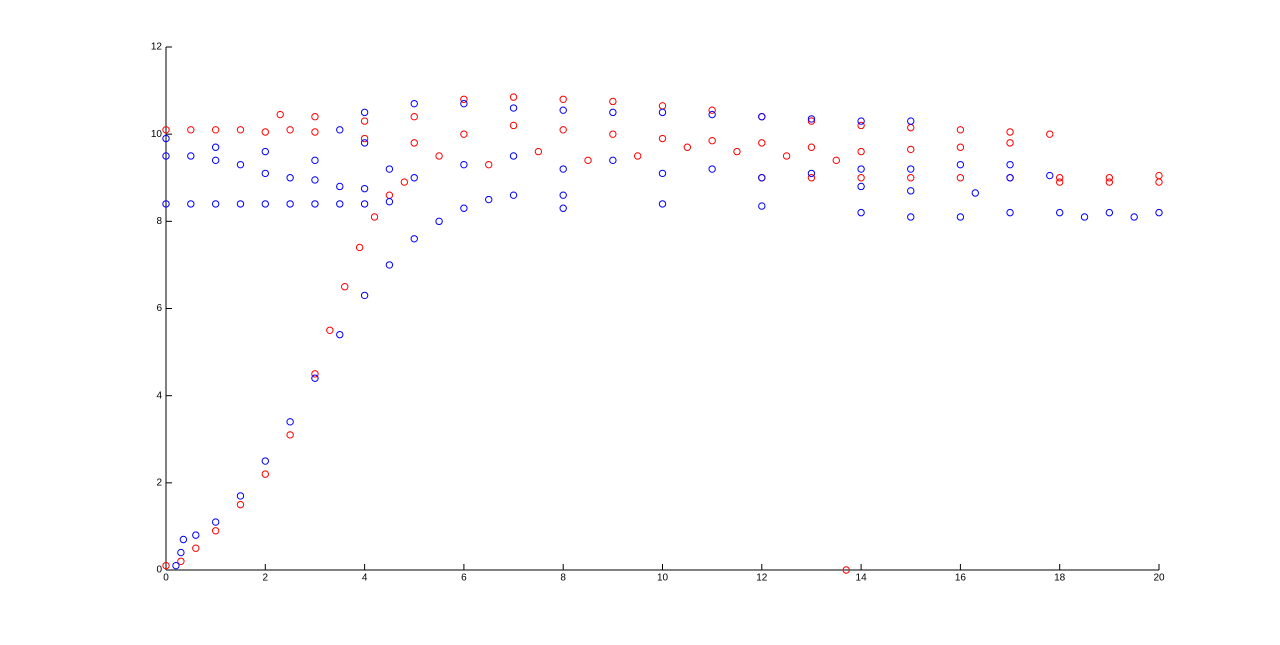 The width and height of the screenshot is (1280, 645). Describe the element at coordinates (157, 47) in the screenshot. I see `y-tick-label: 12` at that location.